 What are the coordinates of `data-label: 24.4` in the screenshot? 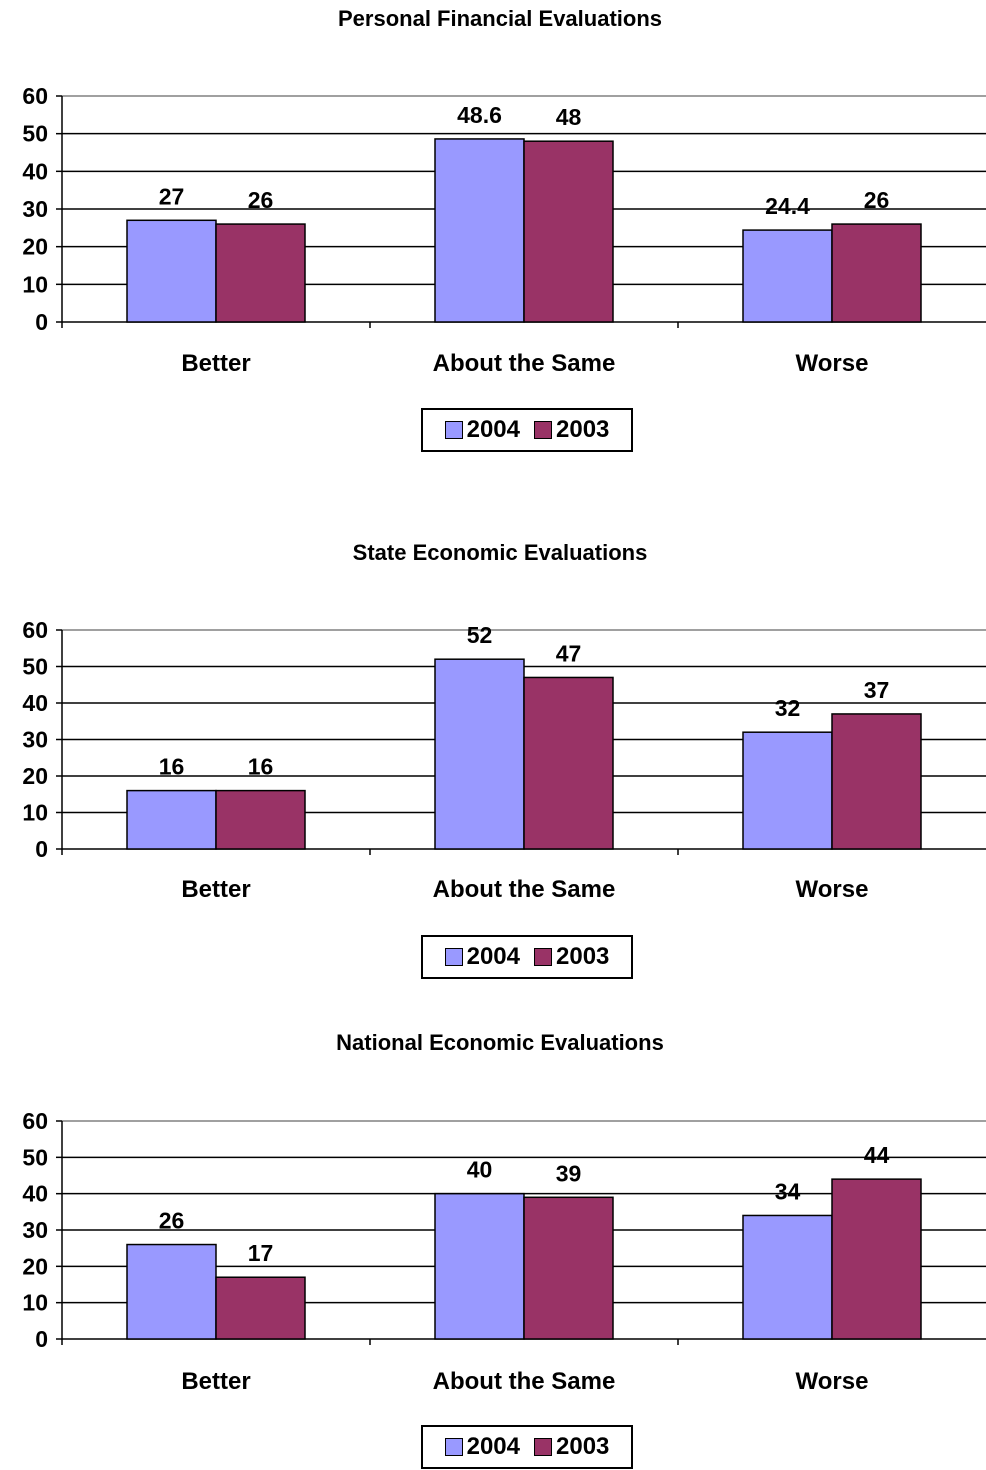 It's located at (787, 206).